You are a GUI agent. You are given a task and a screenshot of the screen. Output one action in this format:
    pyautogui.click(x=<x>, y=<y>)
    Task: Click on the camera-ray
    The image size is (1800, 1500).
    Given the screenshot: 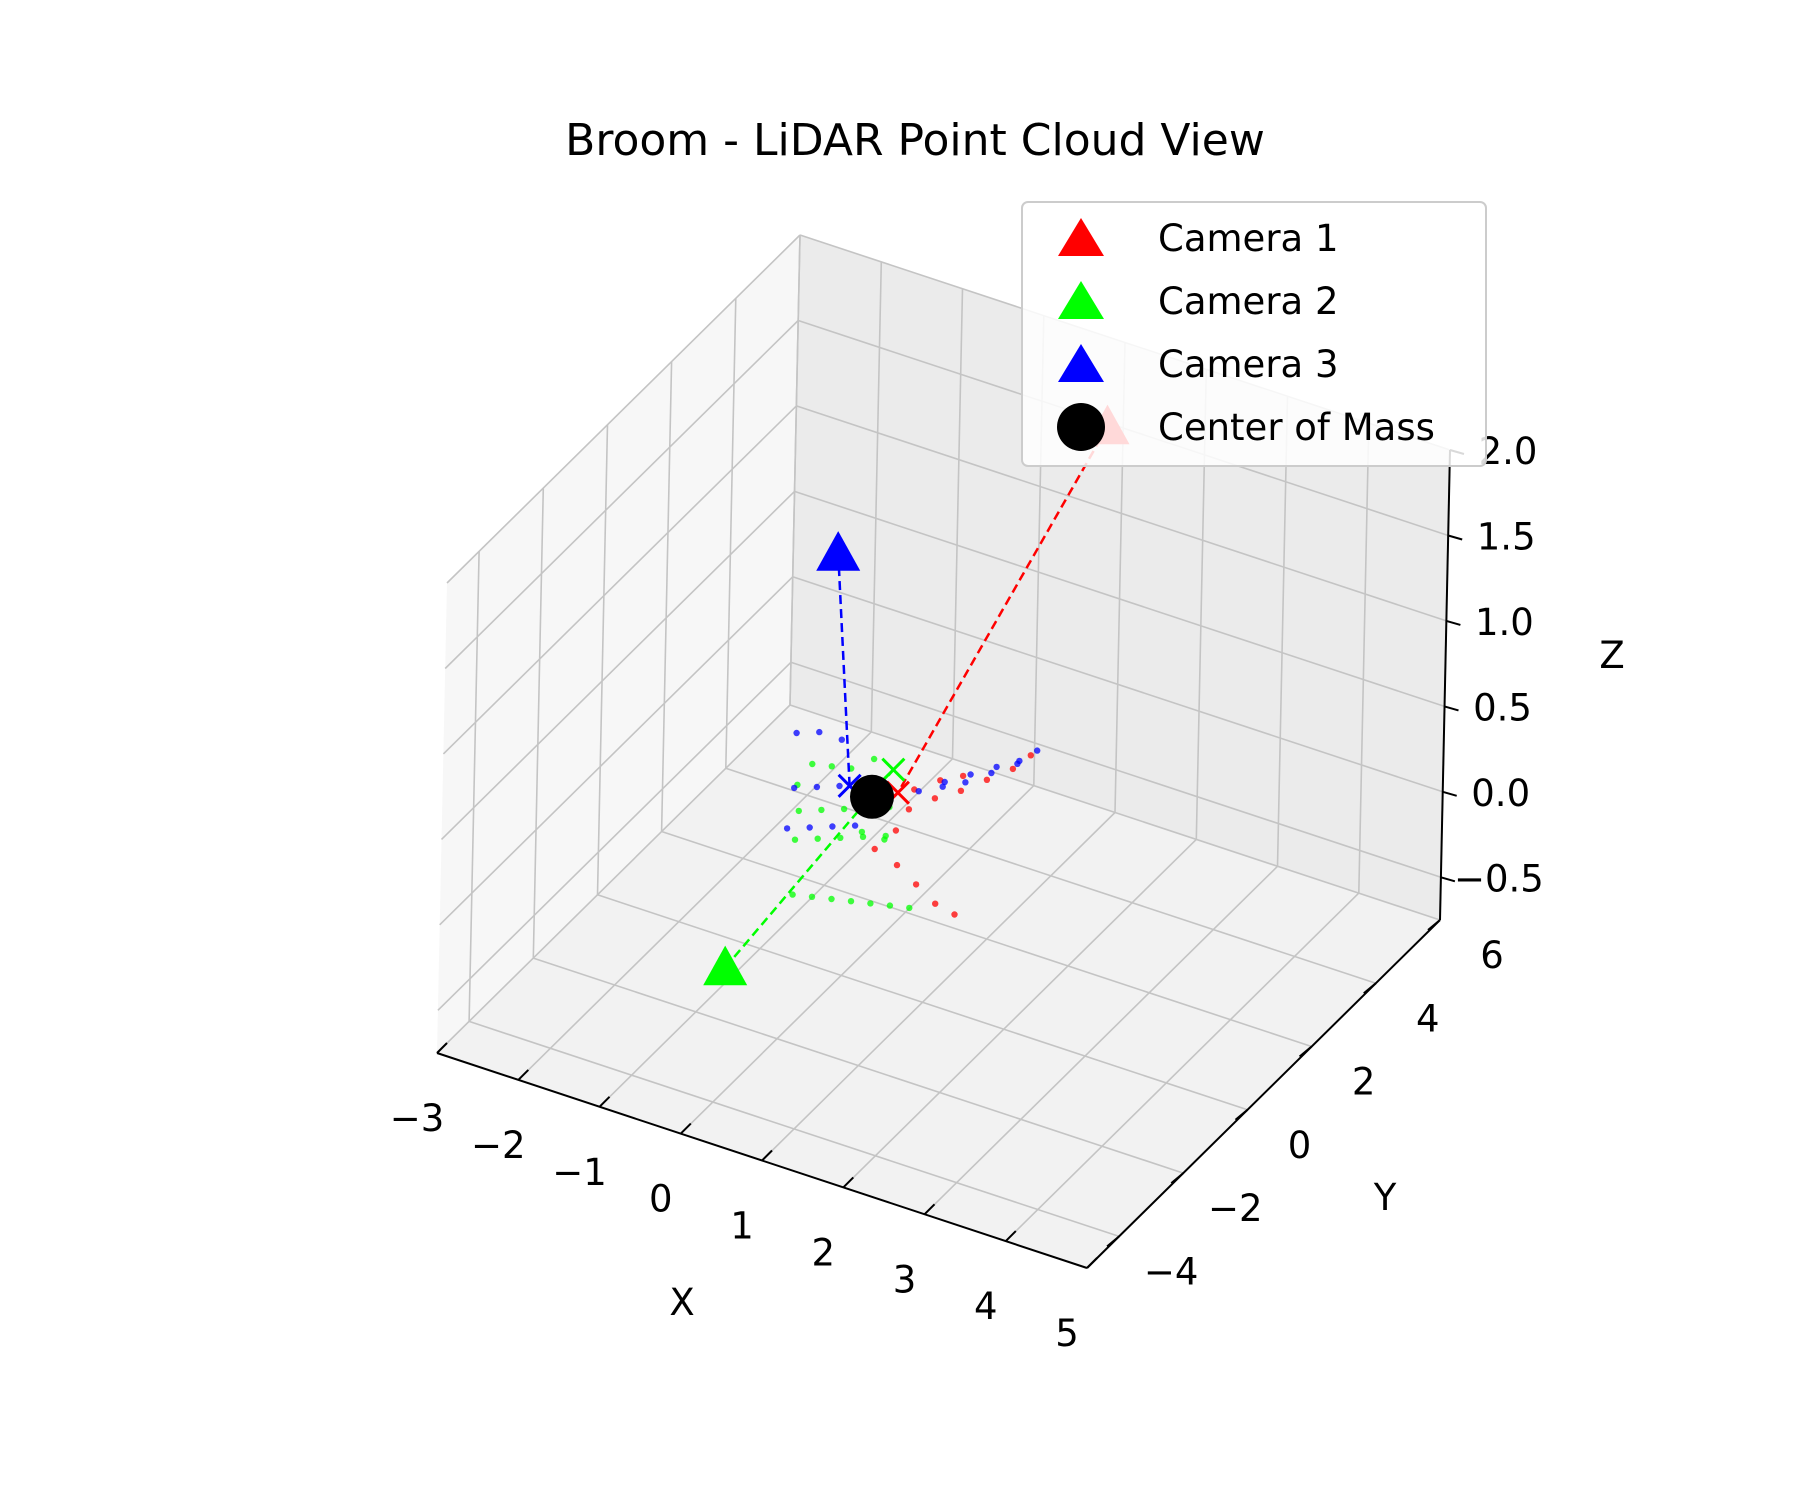 What is the action you would take?
    pyautogui.click(x=843, y=669)
    